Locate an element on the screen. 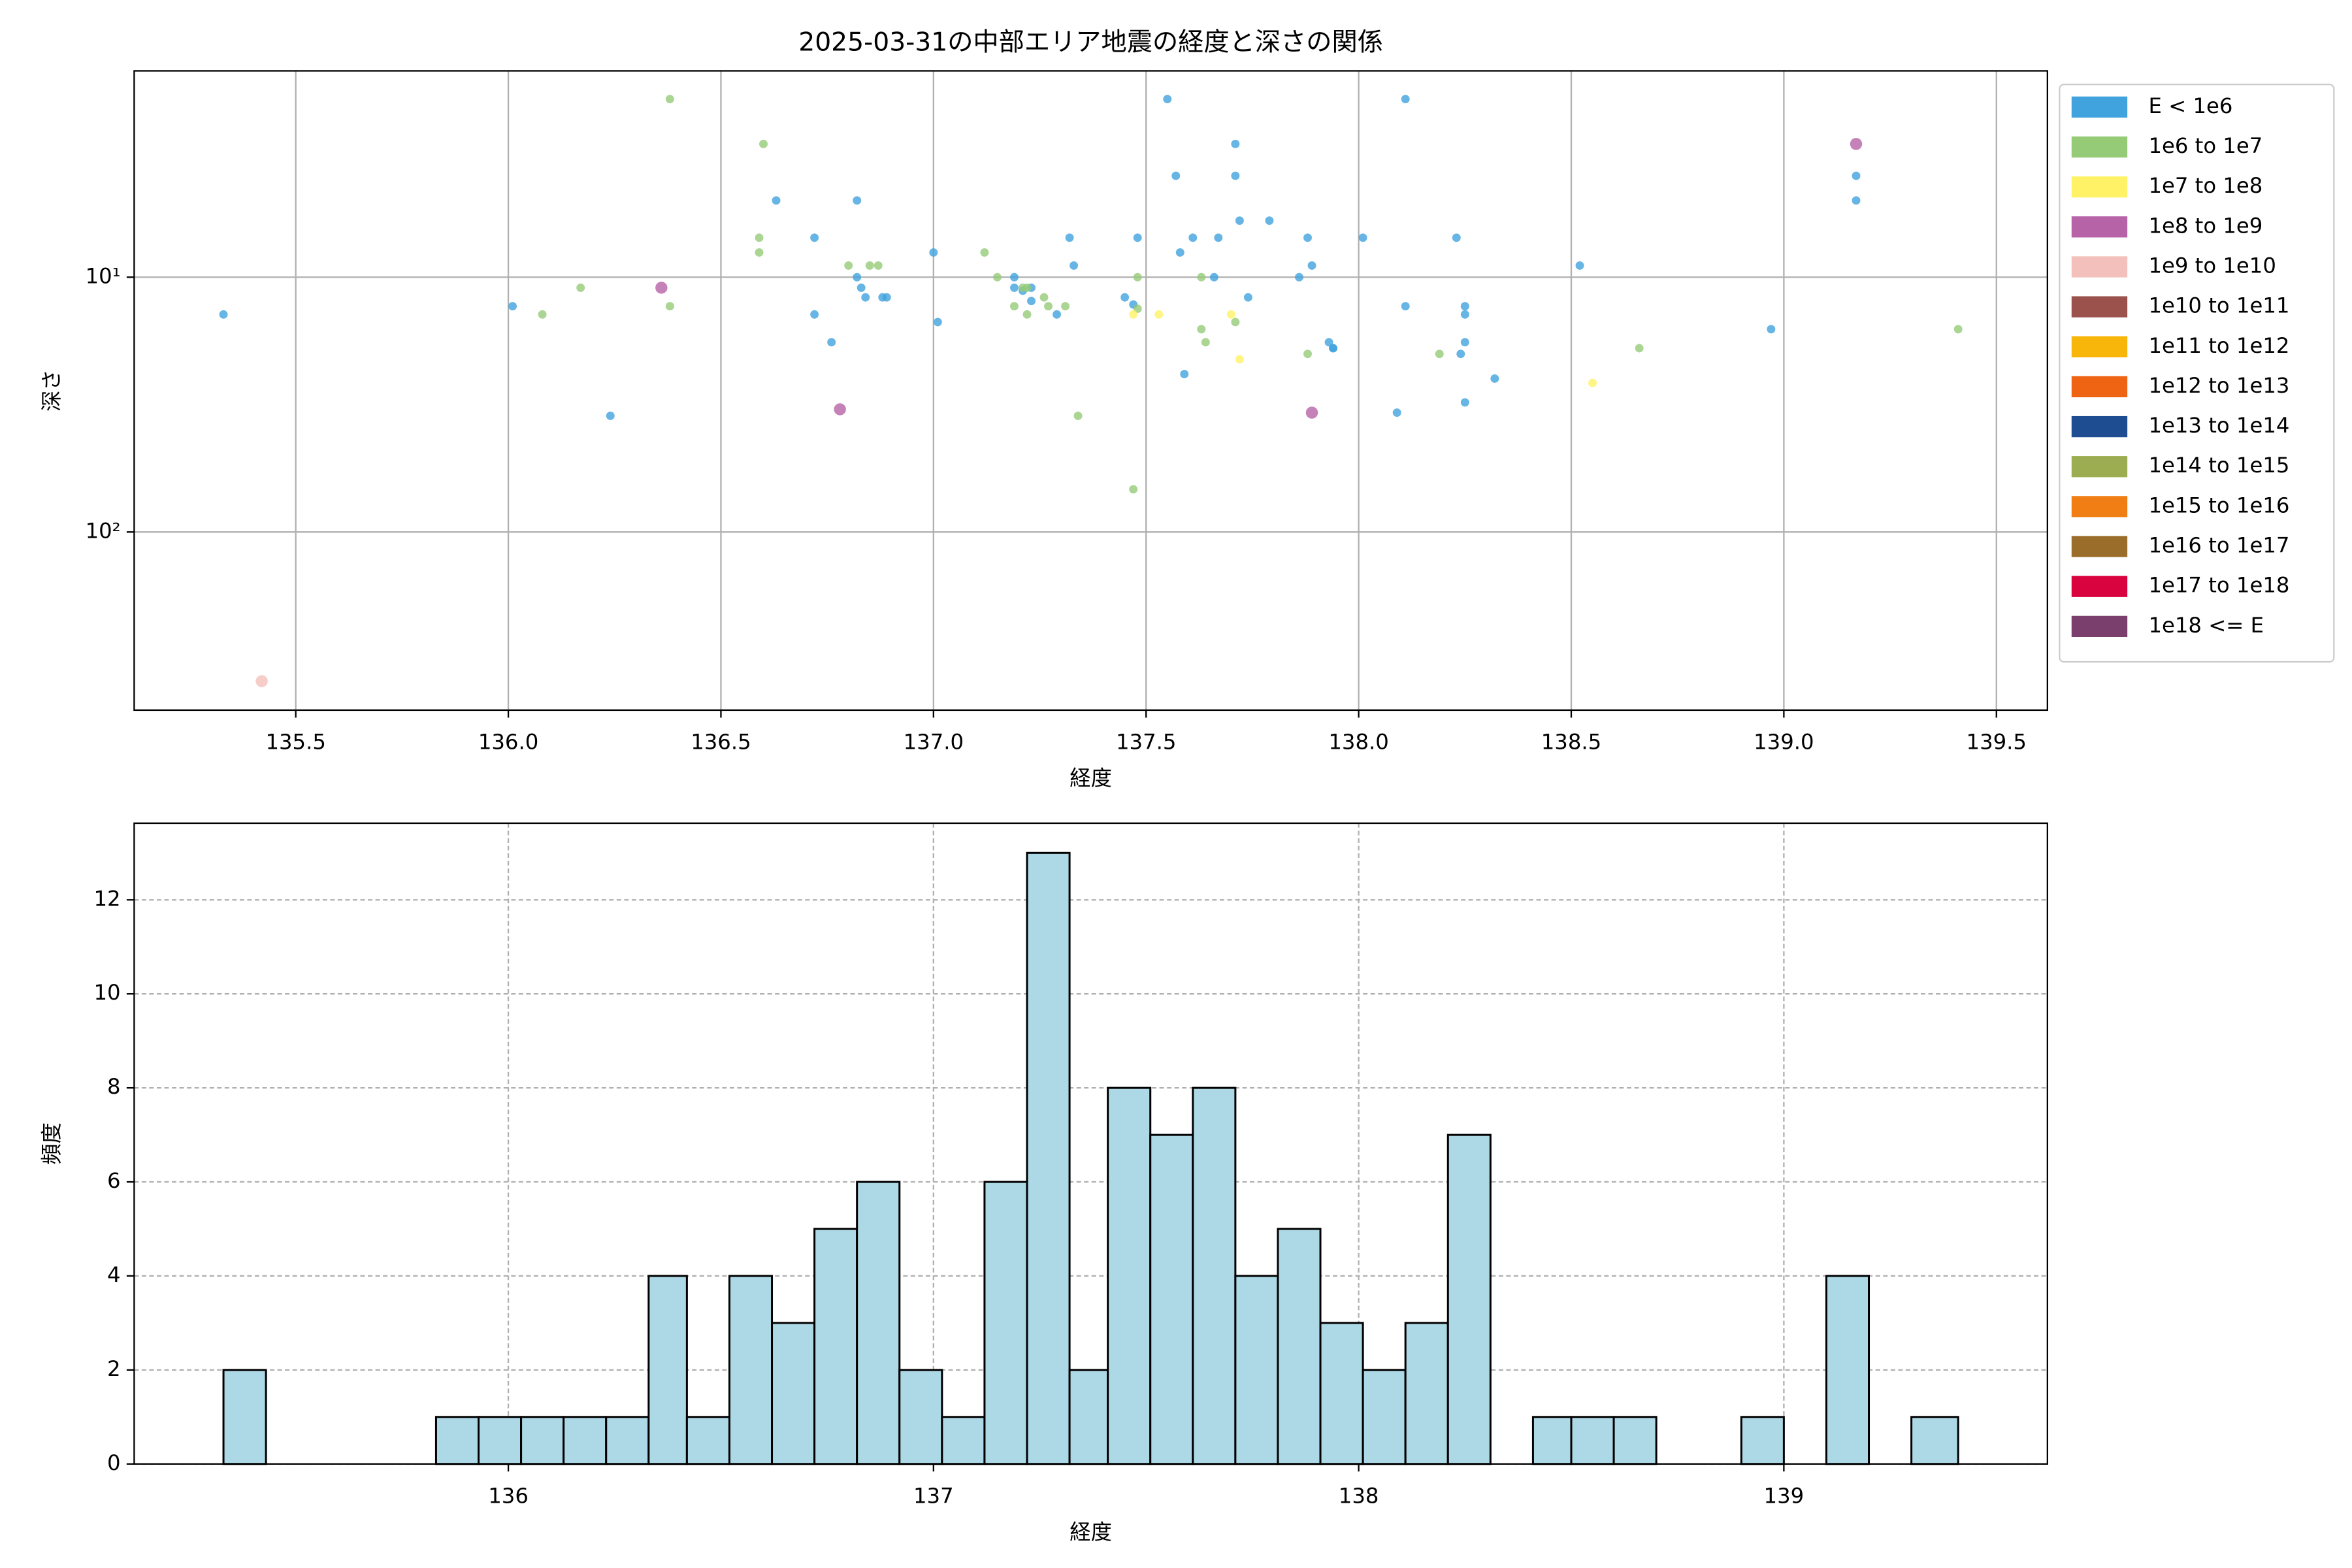  y-tick-label: 2 is located at coordinates (114, 1368).